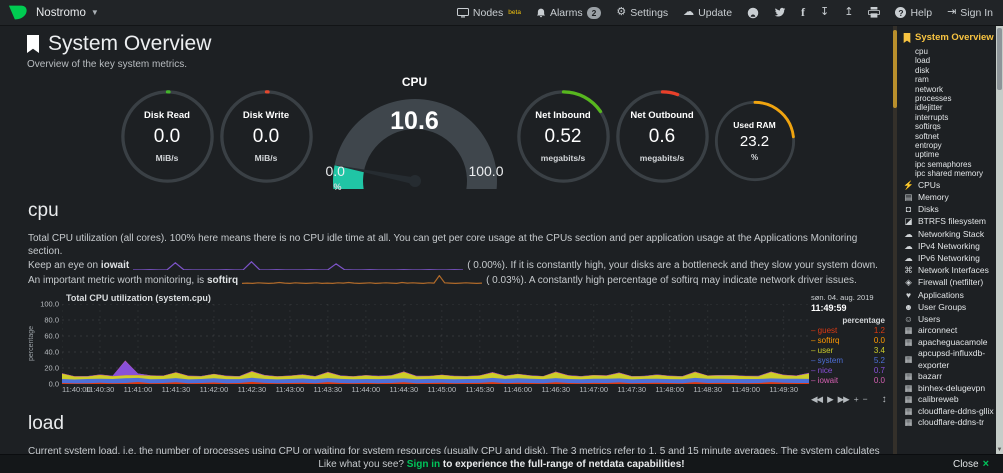 This screenshot has height=473, width=1003. Describe the element at coordinates (843, 398) in the screenshot. I see `pan-forward-icon: ▶▶` at that location.